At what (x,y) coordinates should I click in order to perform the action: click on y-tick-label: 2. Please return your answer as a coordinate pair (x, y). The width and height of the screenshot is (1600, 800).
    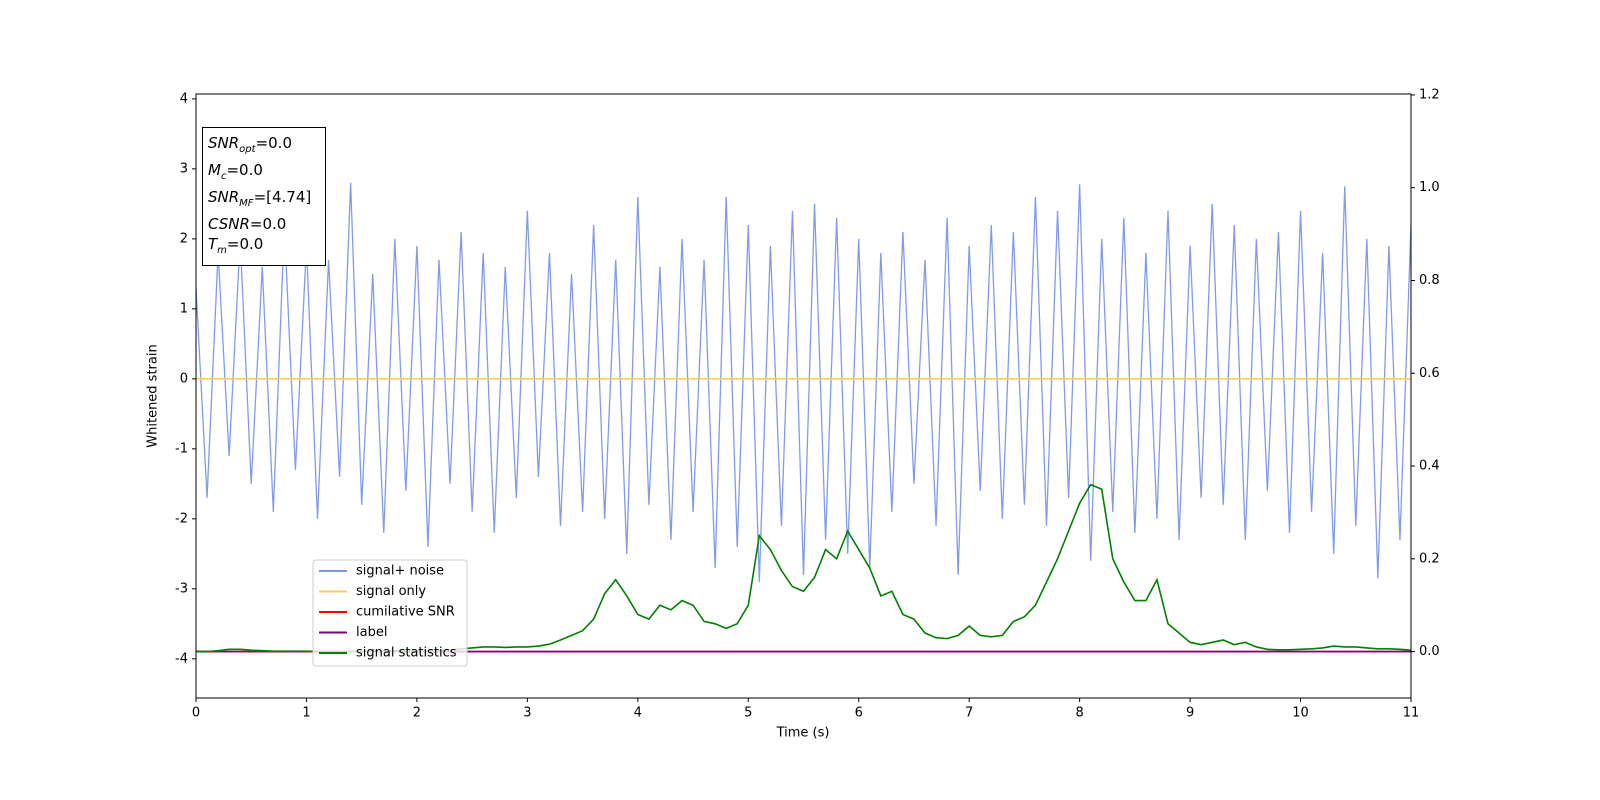
    Looking at the image, I should click on (184, 238).